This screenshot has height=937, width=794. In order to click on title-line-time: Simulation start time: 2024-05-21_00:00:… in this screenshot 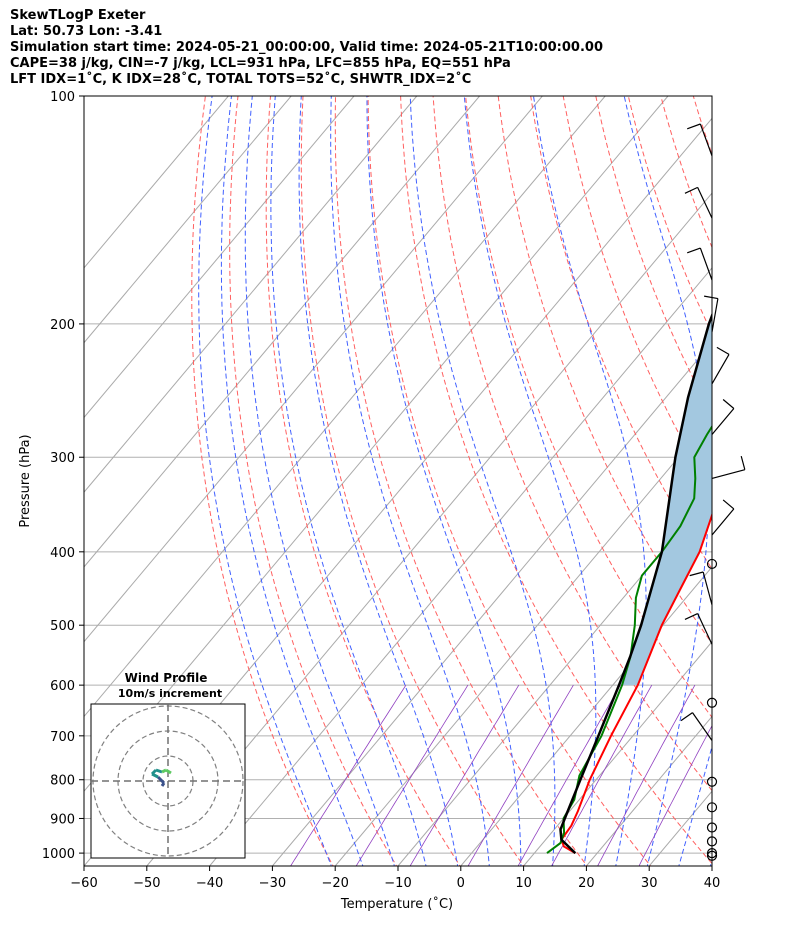, I will do `click(306, 47)`.